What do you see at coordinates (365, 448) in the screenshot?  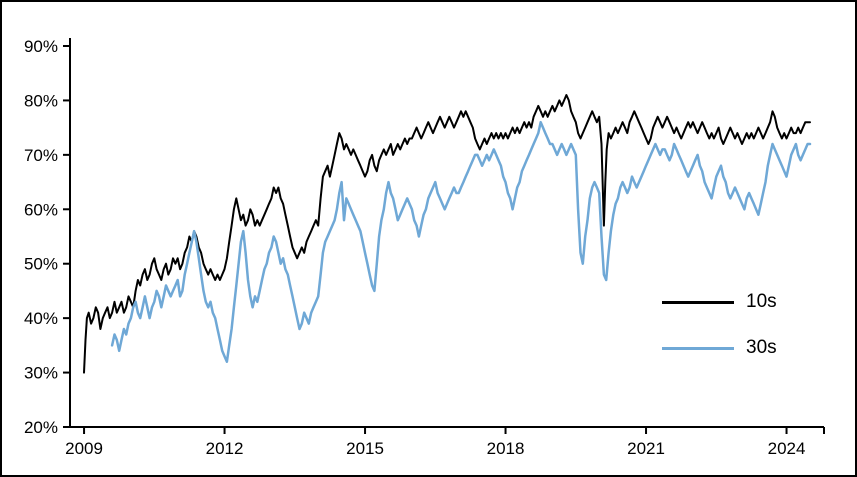 I see `x-tick-label: 2015` at bounding box center [365, 448].